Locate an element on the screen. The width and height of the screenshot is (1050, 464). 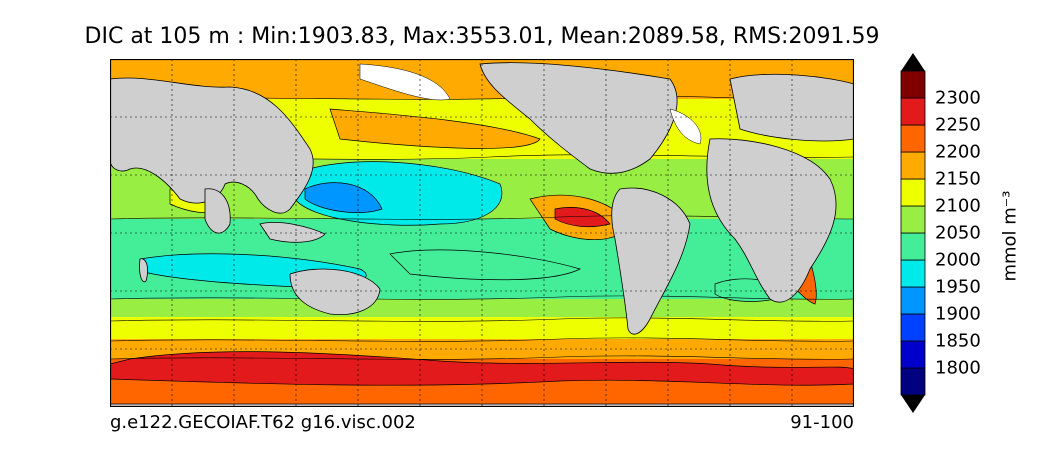
land-australia is located at coordinates (335, 291).